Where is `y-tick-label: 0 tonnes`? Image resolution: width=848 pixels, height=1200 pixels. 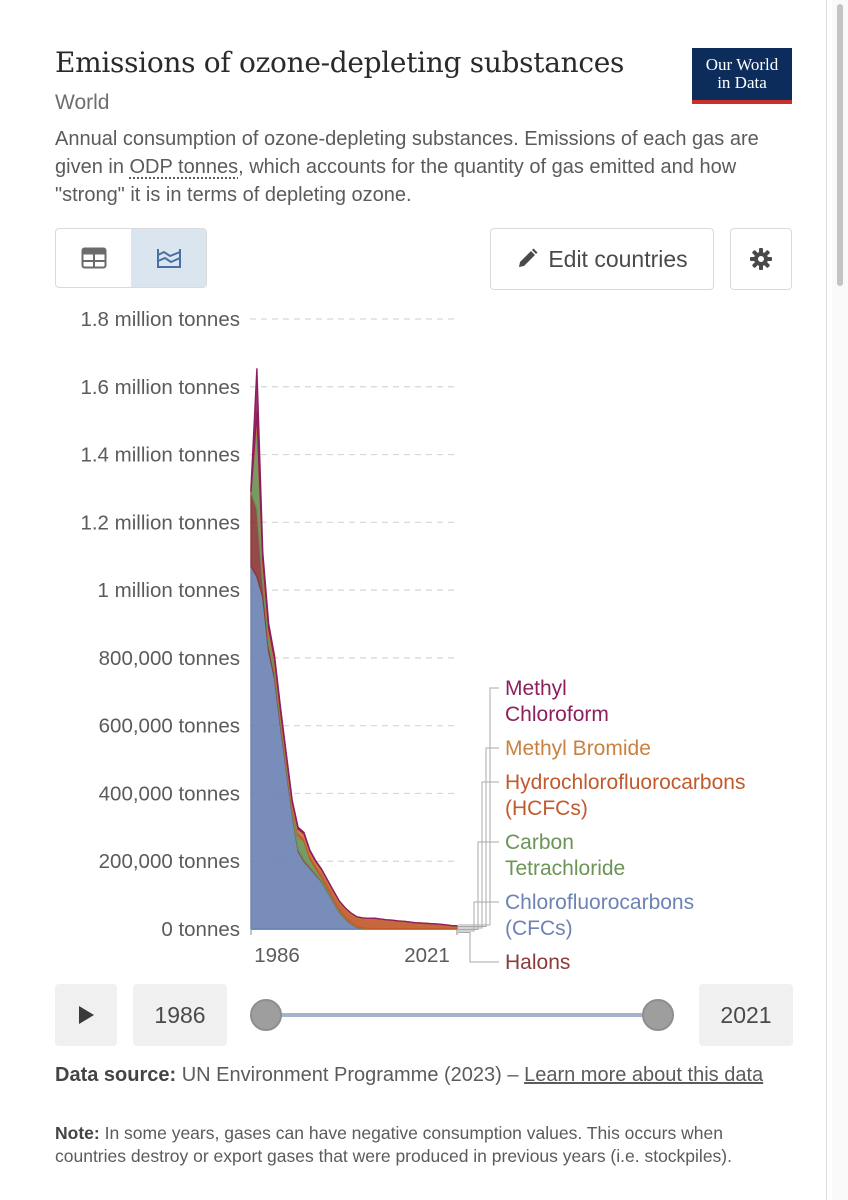
y-tick-label: 0 tonnes is located at coordinates (200, 929).